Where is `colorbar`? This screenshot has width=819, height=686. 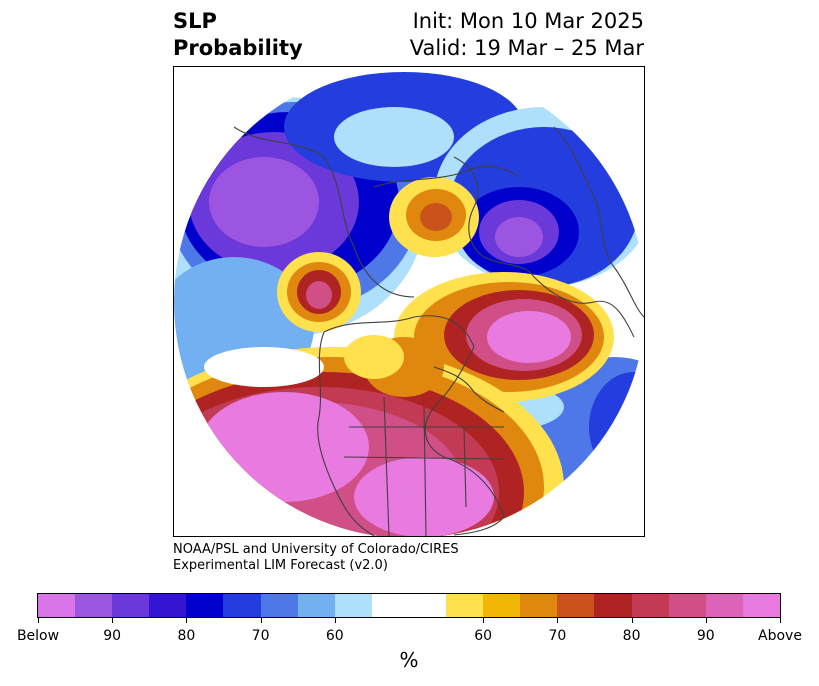
colorbar is located at coordinates (409, 605).